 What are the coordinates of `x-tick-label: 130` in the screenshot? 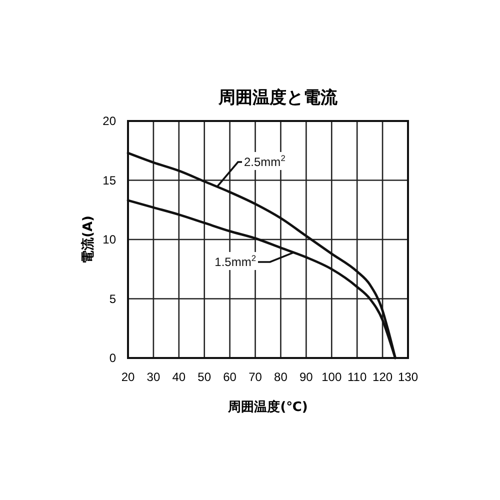 It's located at (408, 377).